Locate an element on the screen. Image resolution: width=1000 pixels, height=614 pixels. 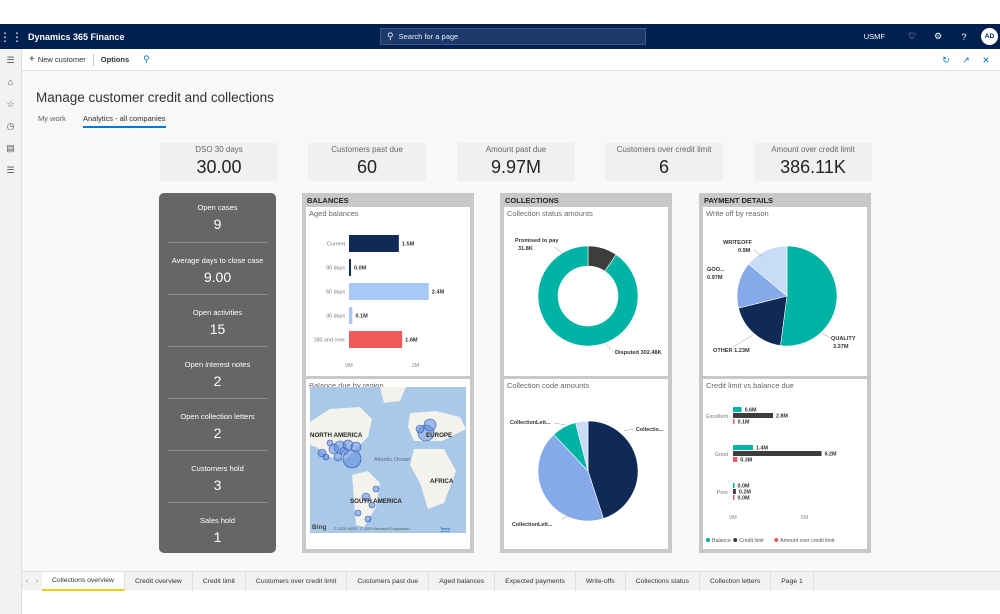
tab-collections-overview: Collections overview is located at coordinates (83, 581).